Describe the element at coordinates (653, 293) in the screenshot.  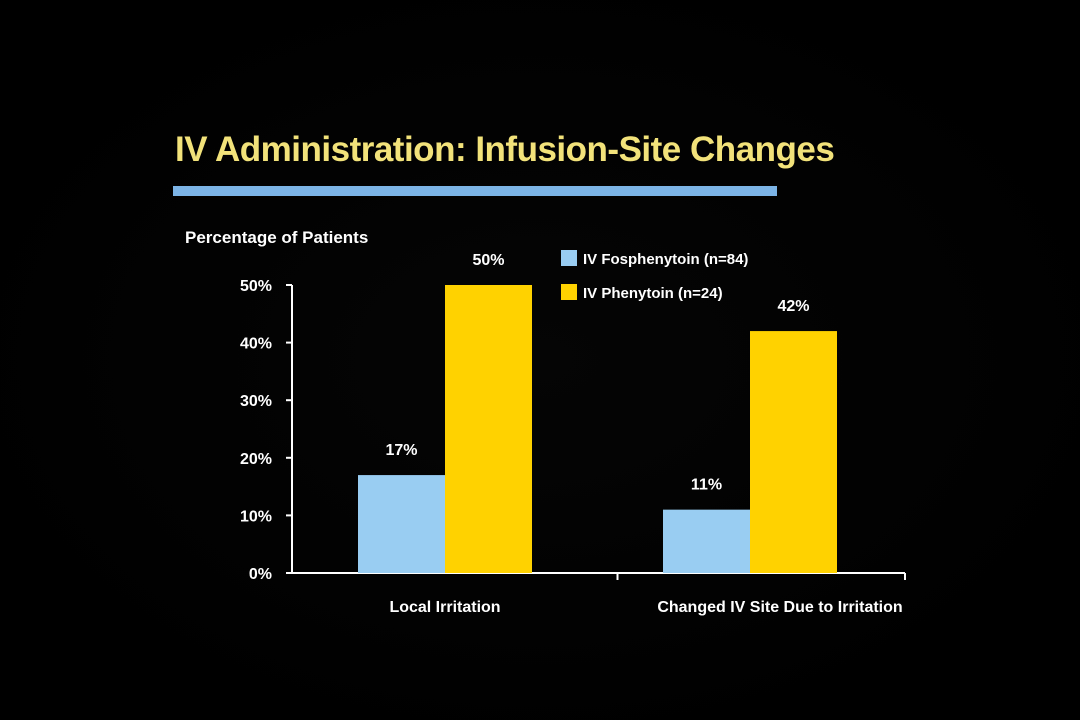
I see `legend-label: IV Phenytoin (n=24)` at that location.